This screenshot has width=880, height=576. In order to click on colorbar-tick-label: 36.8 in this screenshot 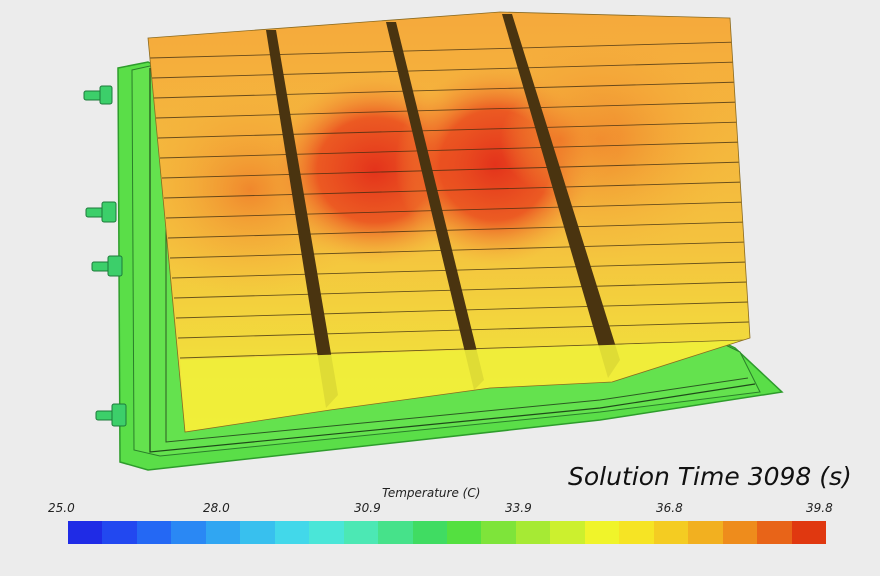, I will do `click(669, 508)`.